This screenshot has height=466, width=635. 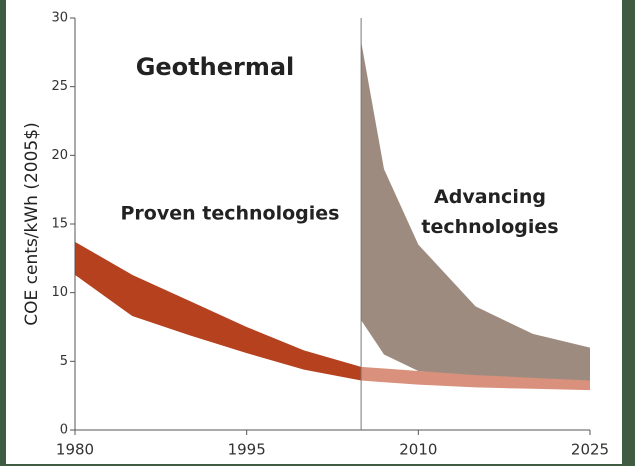 I want to click on annotation: Advancing technologies, so click(x=490, y=212).